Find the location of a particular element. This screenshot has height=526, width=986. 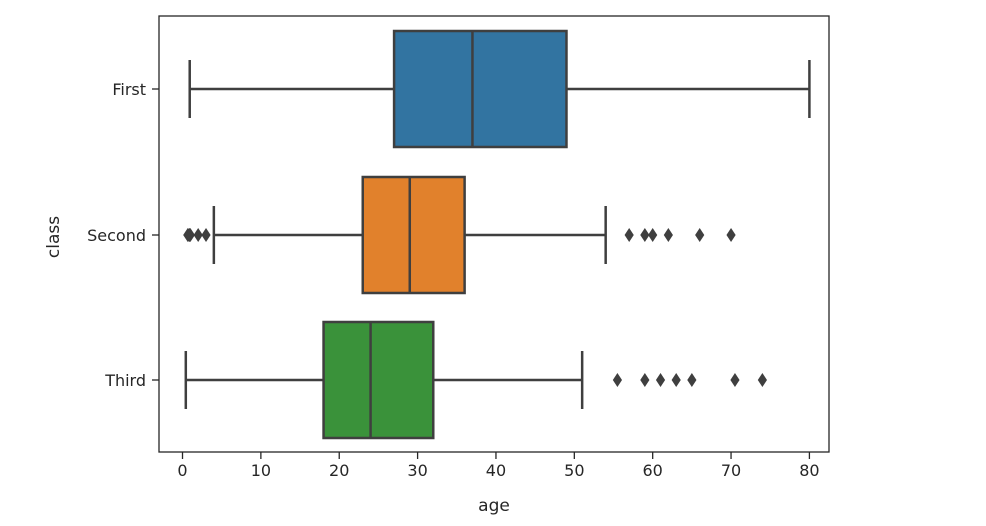

x-tick-label: 80 is located at coordinates (809, 470).